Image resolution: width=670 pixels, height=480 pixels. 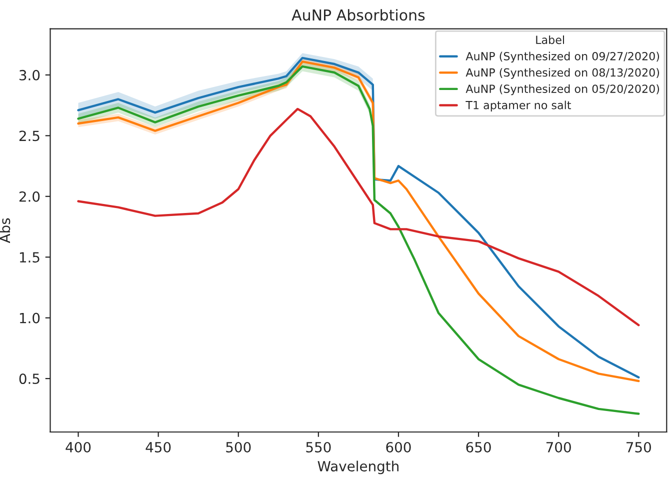 I want to click on x-tick-label: 450, so click(x=158, y=447).